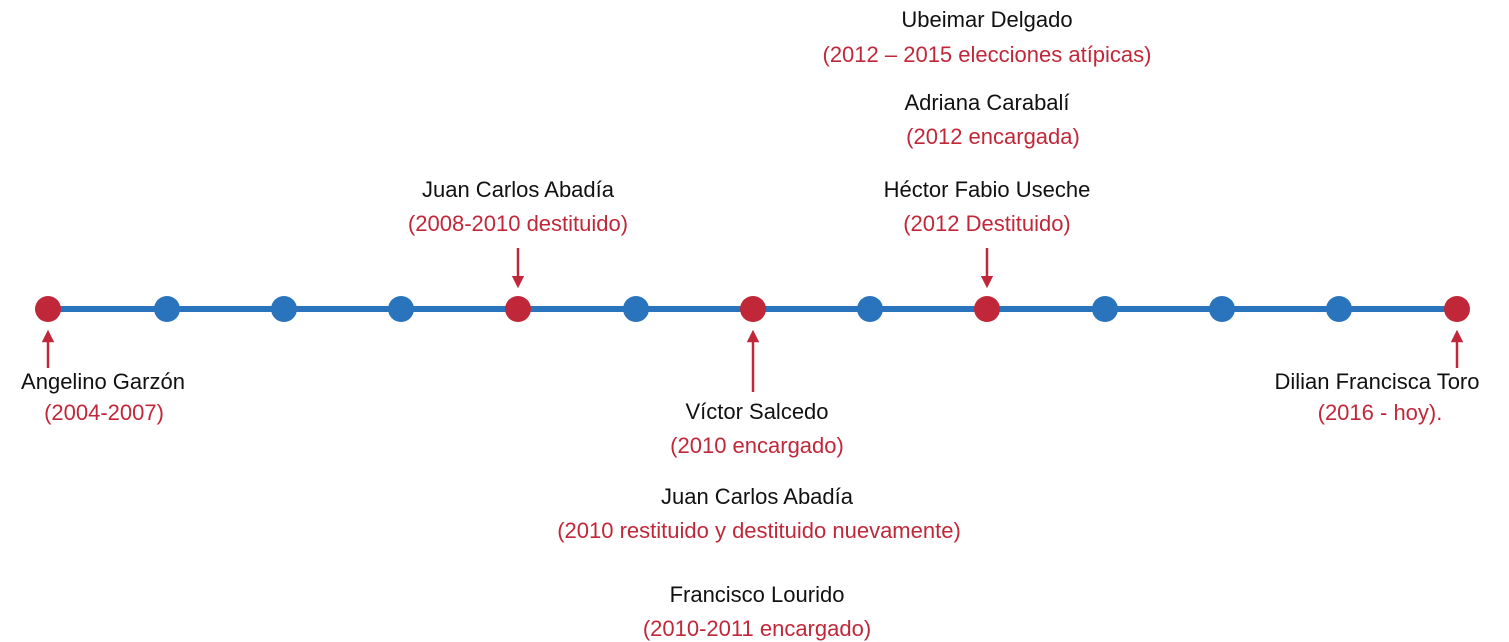 This screenshot has height=642, width=1509. Describe the element at coordinates (1380, 412) in the screenshot. I see `event-period: (2016 - hoy).` at that location.